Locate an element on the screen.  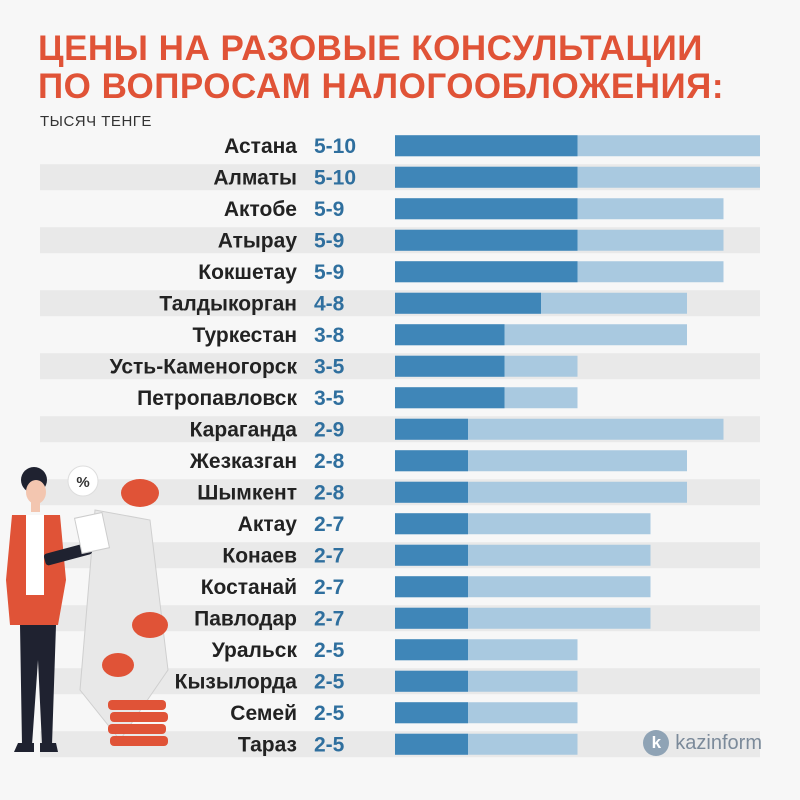
city-label: Павлодар is located at coordinates (245, 618).